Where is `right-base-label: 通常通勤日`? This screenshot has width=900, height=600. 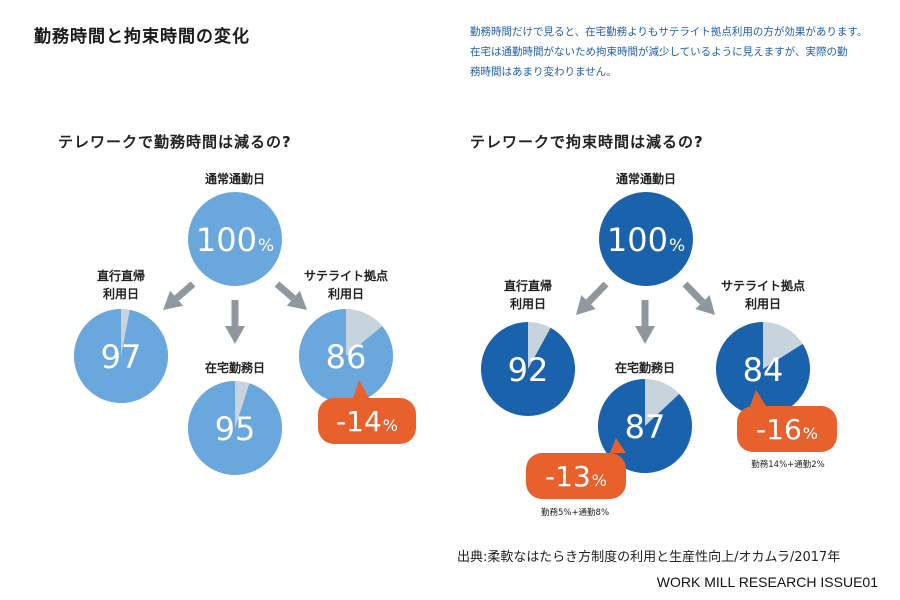
right-base-label: 通常通勤日 is located at coordinates (646, 178).